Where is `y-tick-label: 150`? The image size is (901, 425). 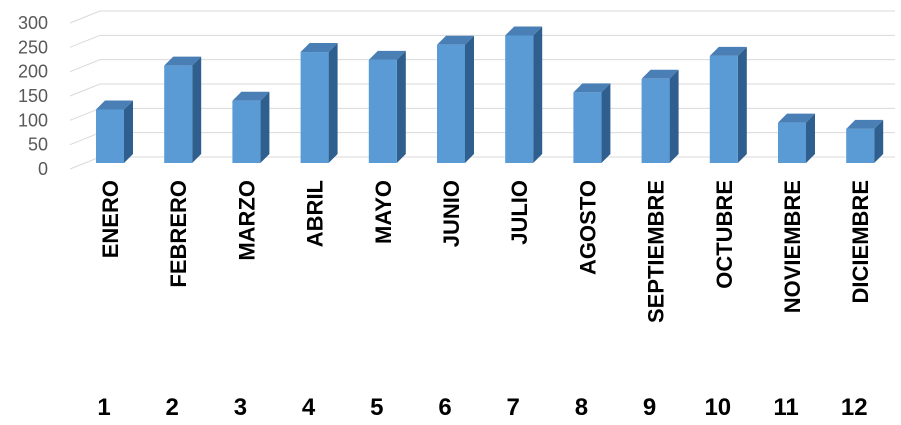
y-tick-label: 150 is located at coordinates (33, 96).